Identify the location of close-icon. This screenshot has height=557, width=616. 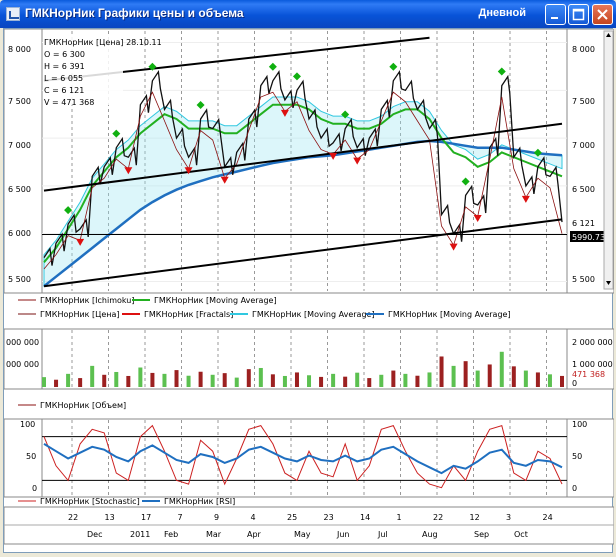
(602, 14).